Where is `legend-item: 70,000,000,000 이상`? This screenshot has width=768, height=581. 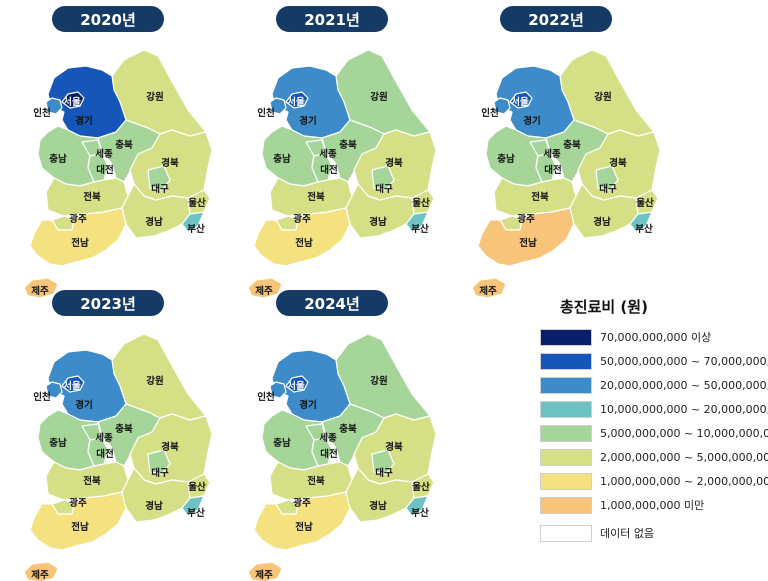
legend-item: 70,000,000,000 이상 is located at coordinates (625, 337).